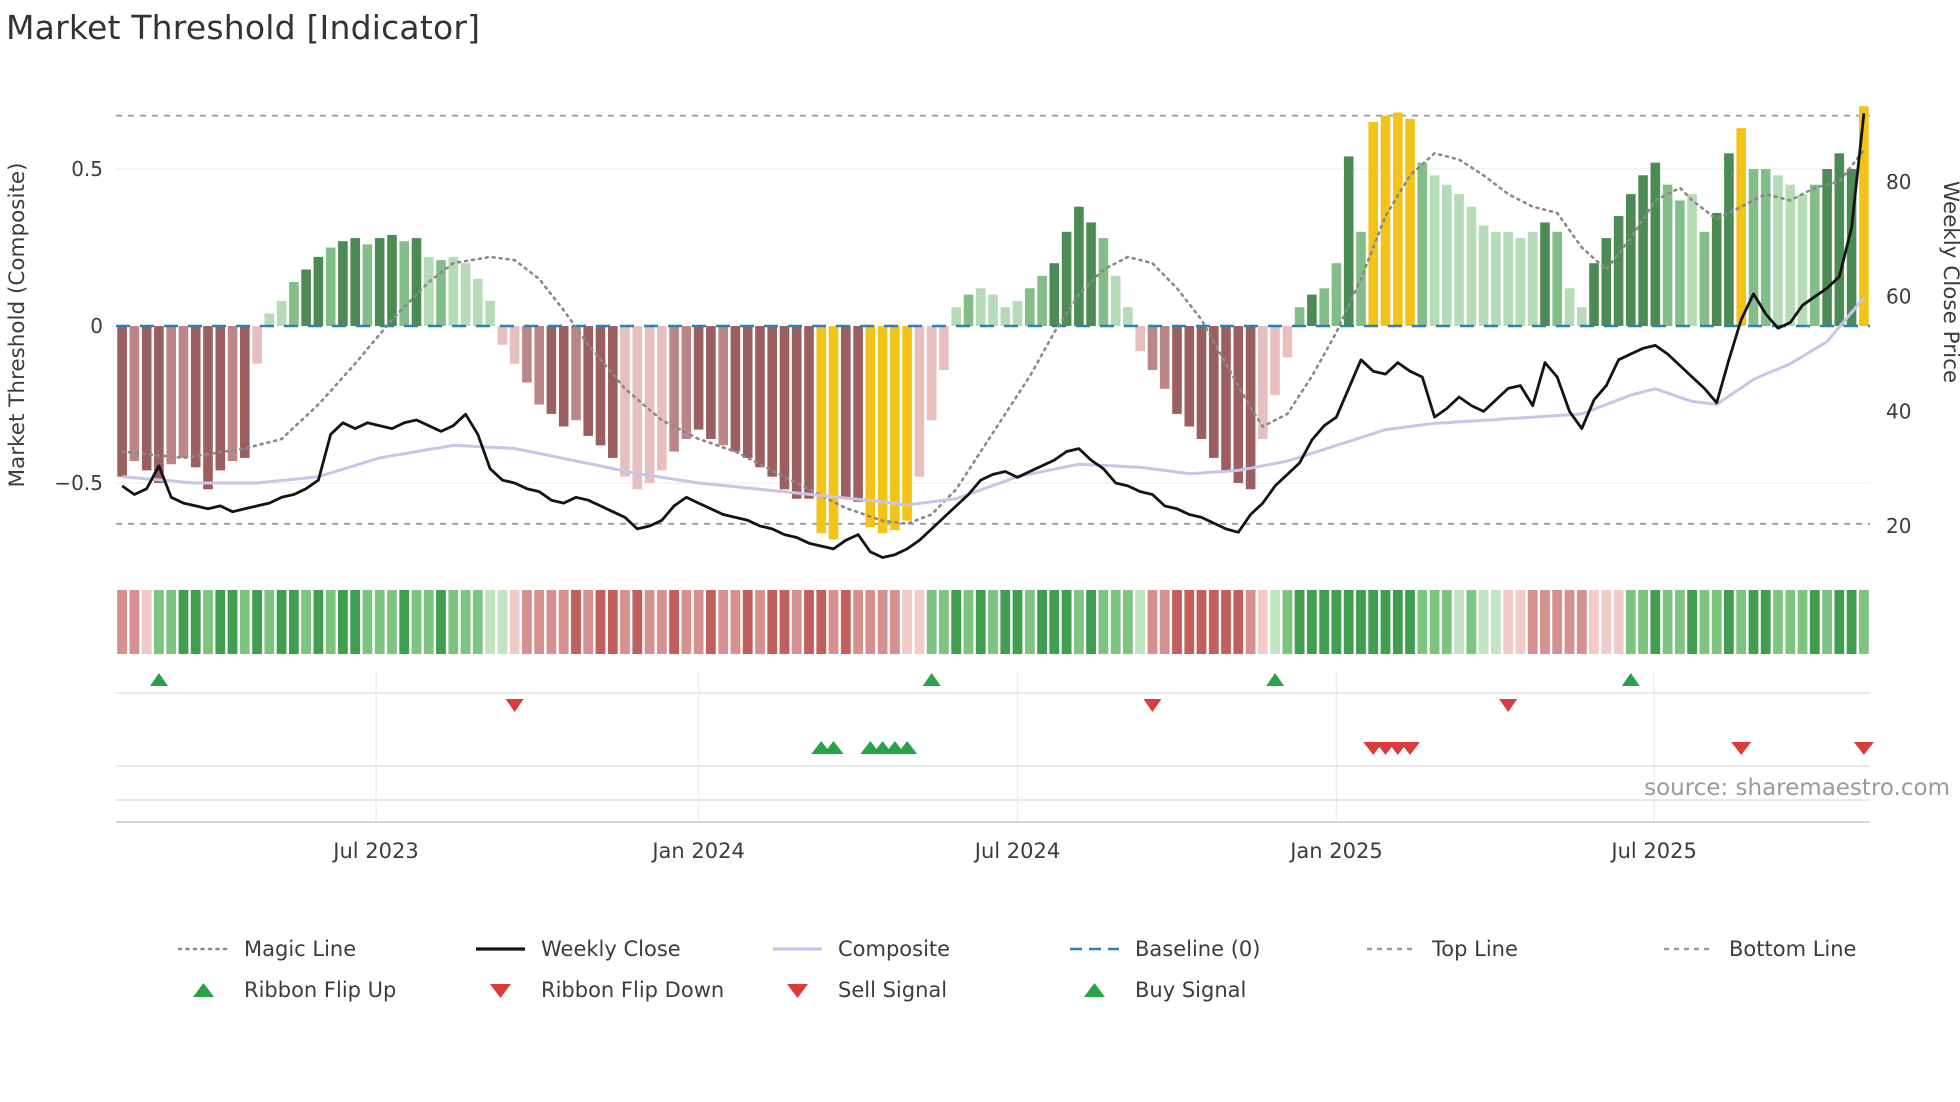  Describe the element at coordinates (1898, 297) in the screenshot. I see `right-tick-label: 60` at that location.